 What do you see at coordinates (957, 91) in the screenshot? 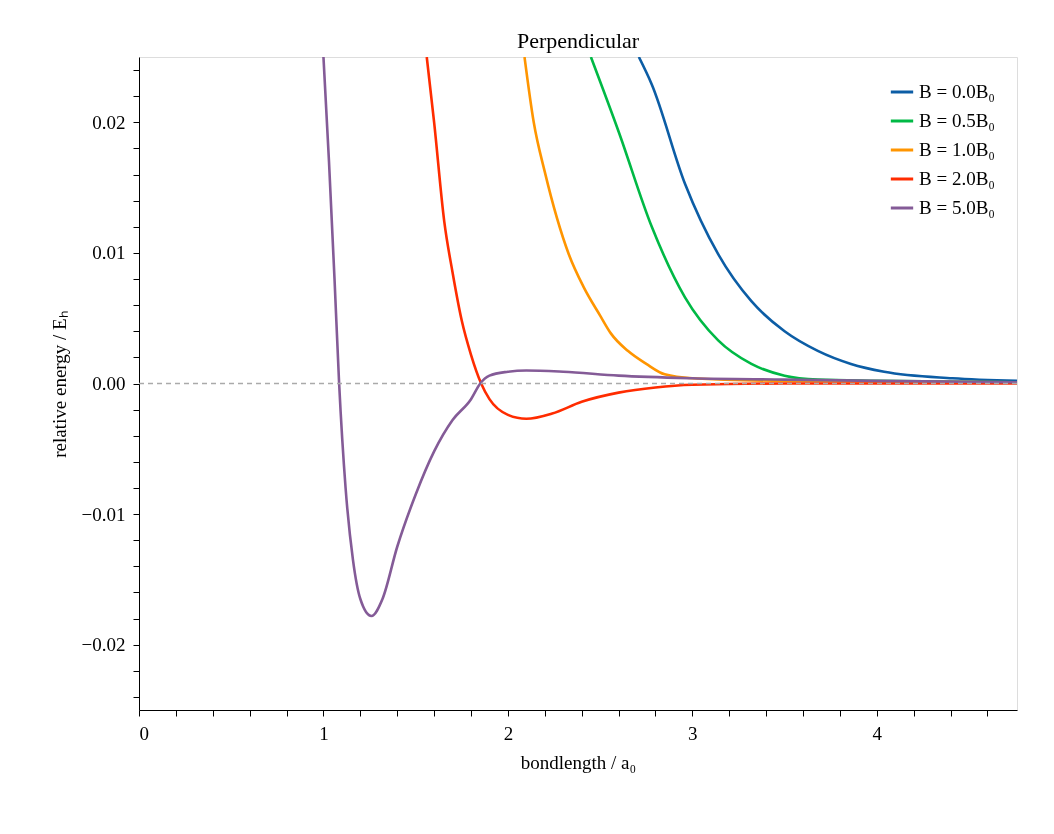
I see `legend-label: B = 0.0B₀` at bounding box center [957, 91].